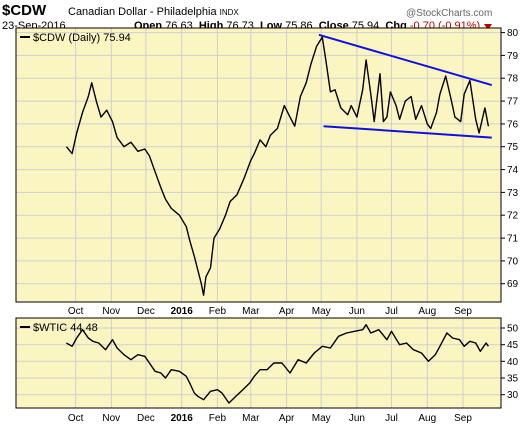 The width and height of the screenshot is (520, 429). Describe the element at coordinates (146, 418) in the screenshot. I see `wtic-x-tick-label: Dec` at that location.